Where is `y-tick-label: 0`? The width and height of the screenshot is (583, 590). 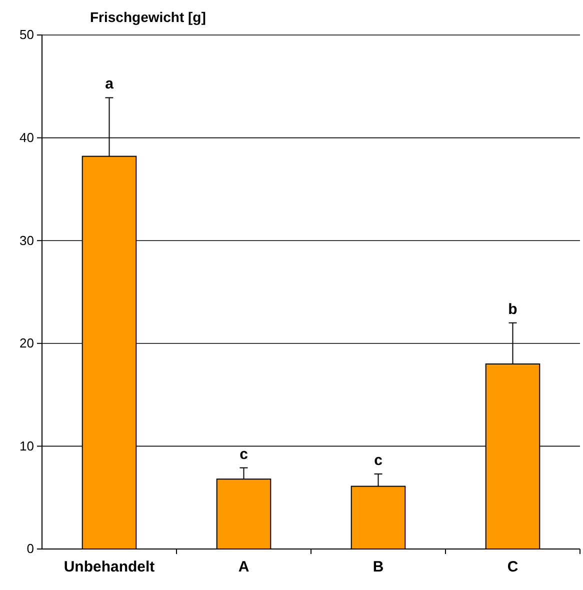
y-tick-label: 0 is located at coordinates (30, 548).